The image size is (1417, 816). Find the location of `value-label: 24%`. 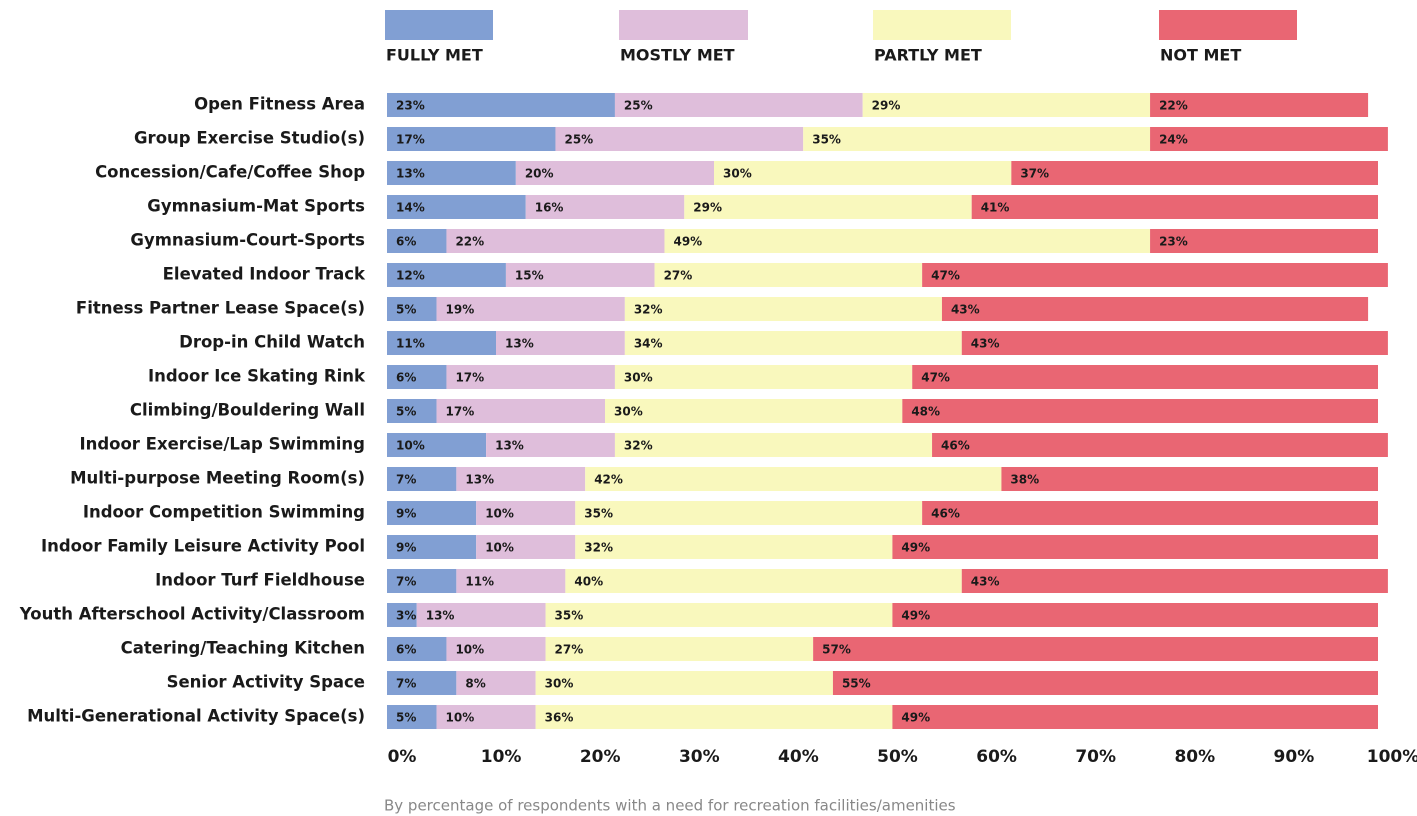

value-label: 24% is located at coordinates (1173, 140).